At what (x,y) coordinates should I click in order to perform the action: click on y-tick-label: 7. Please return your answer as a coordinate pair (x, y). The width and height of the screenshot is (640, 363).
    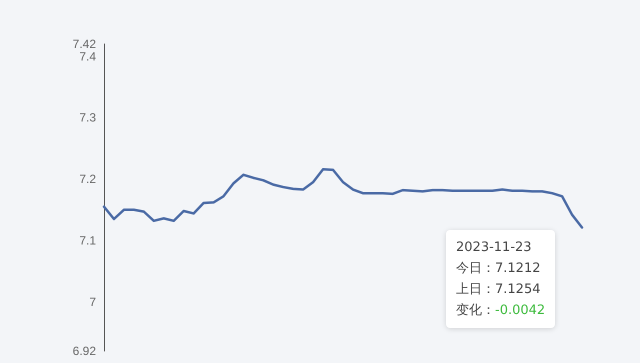
    Looking at the image, I should click on (92, 301).